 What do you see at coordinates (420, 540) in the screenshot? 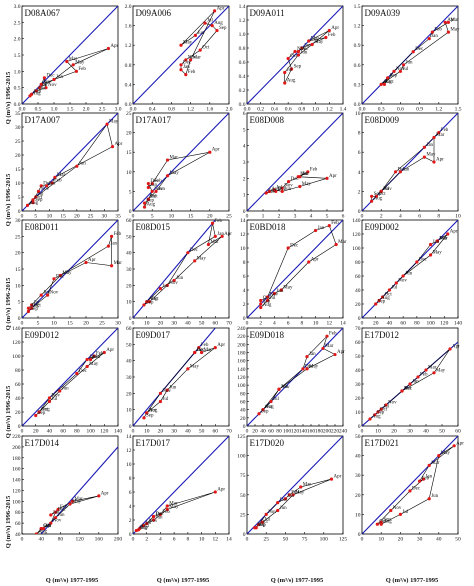
I see `x-tick-label: 30` at bounding box center [420, 540].